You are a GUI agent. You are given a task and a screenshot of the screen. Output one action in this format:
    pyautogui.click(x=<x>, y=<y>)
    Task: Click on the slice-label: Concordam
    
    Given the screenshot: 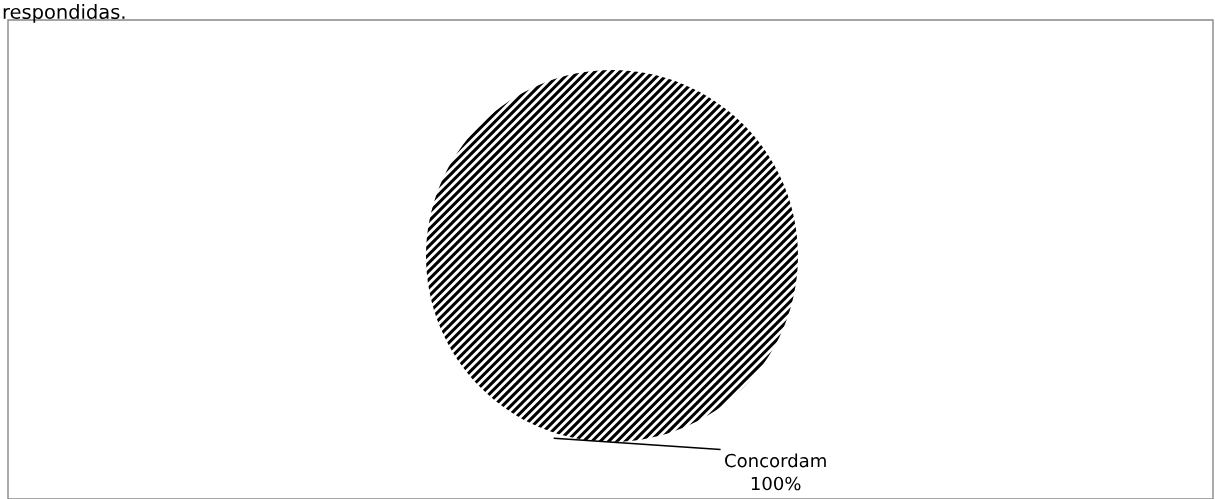 What is the action you would take?
    pyautogui.click(x=775, y=460)
    